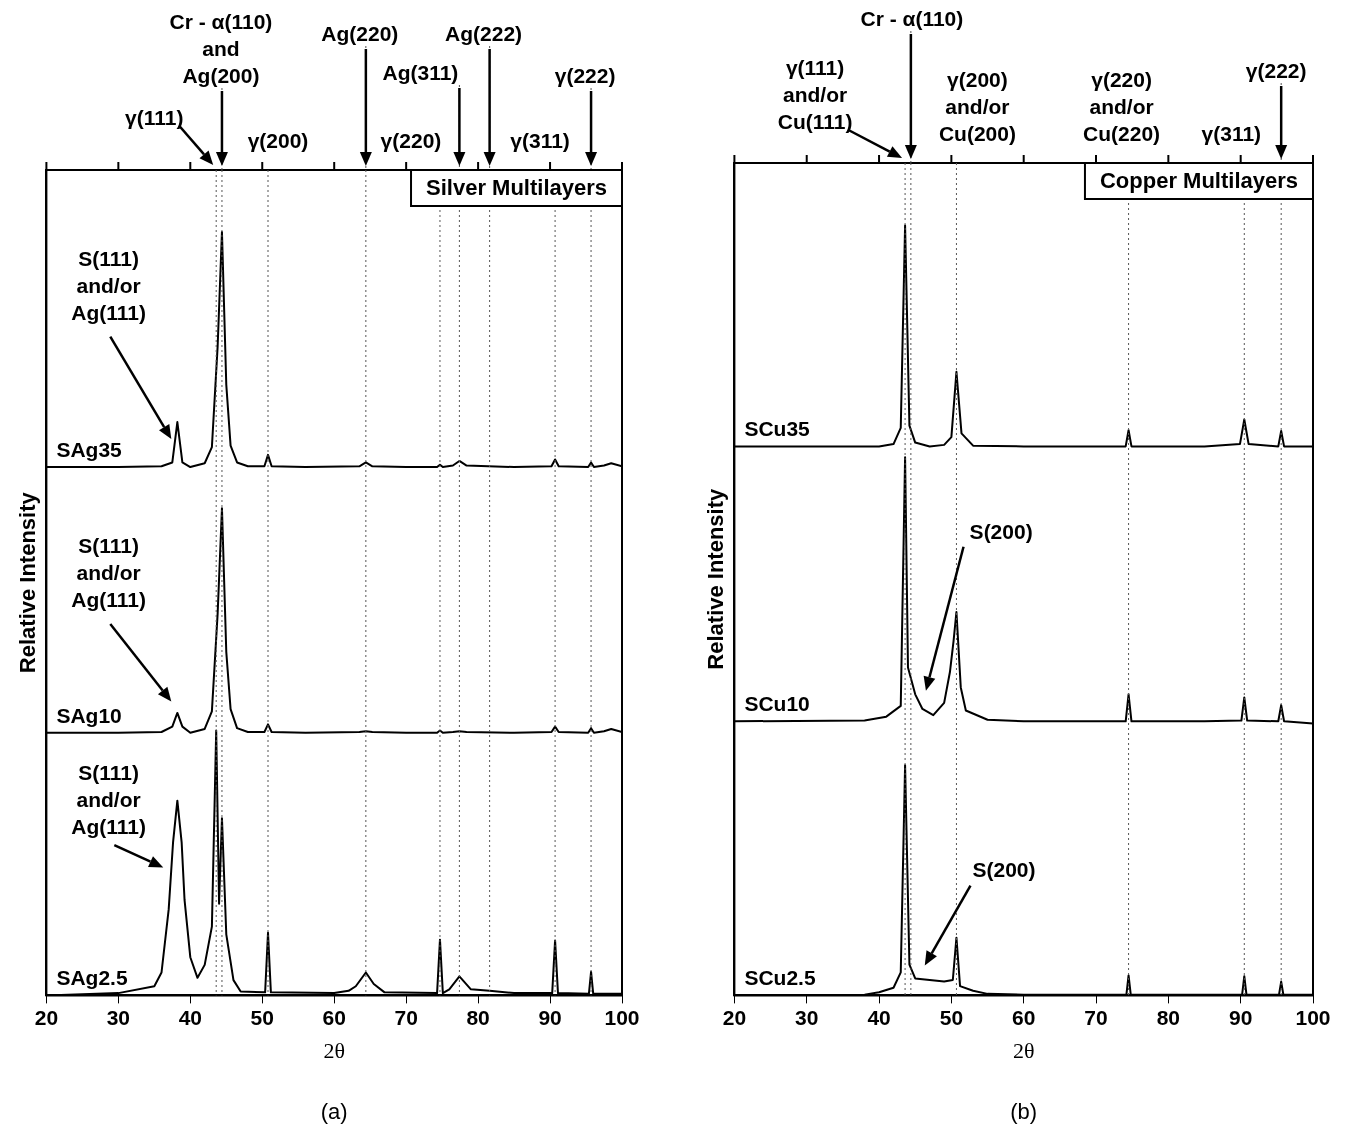 The image size is (1354, 1131). What do you see at coordinates (1122, 106) in the screenshot?
I see `ref-line-label: γ(220) and/or Cu(220)` at bounding box center [1122, 106].